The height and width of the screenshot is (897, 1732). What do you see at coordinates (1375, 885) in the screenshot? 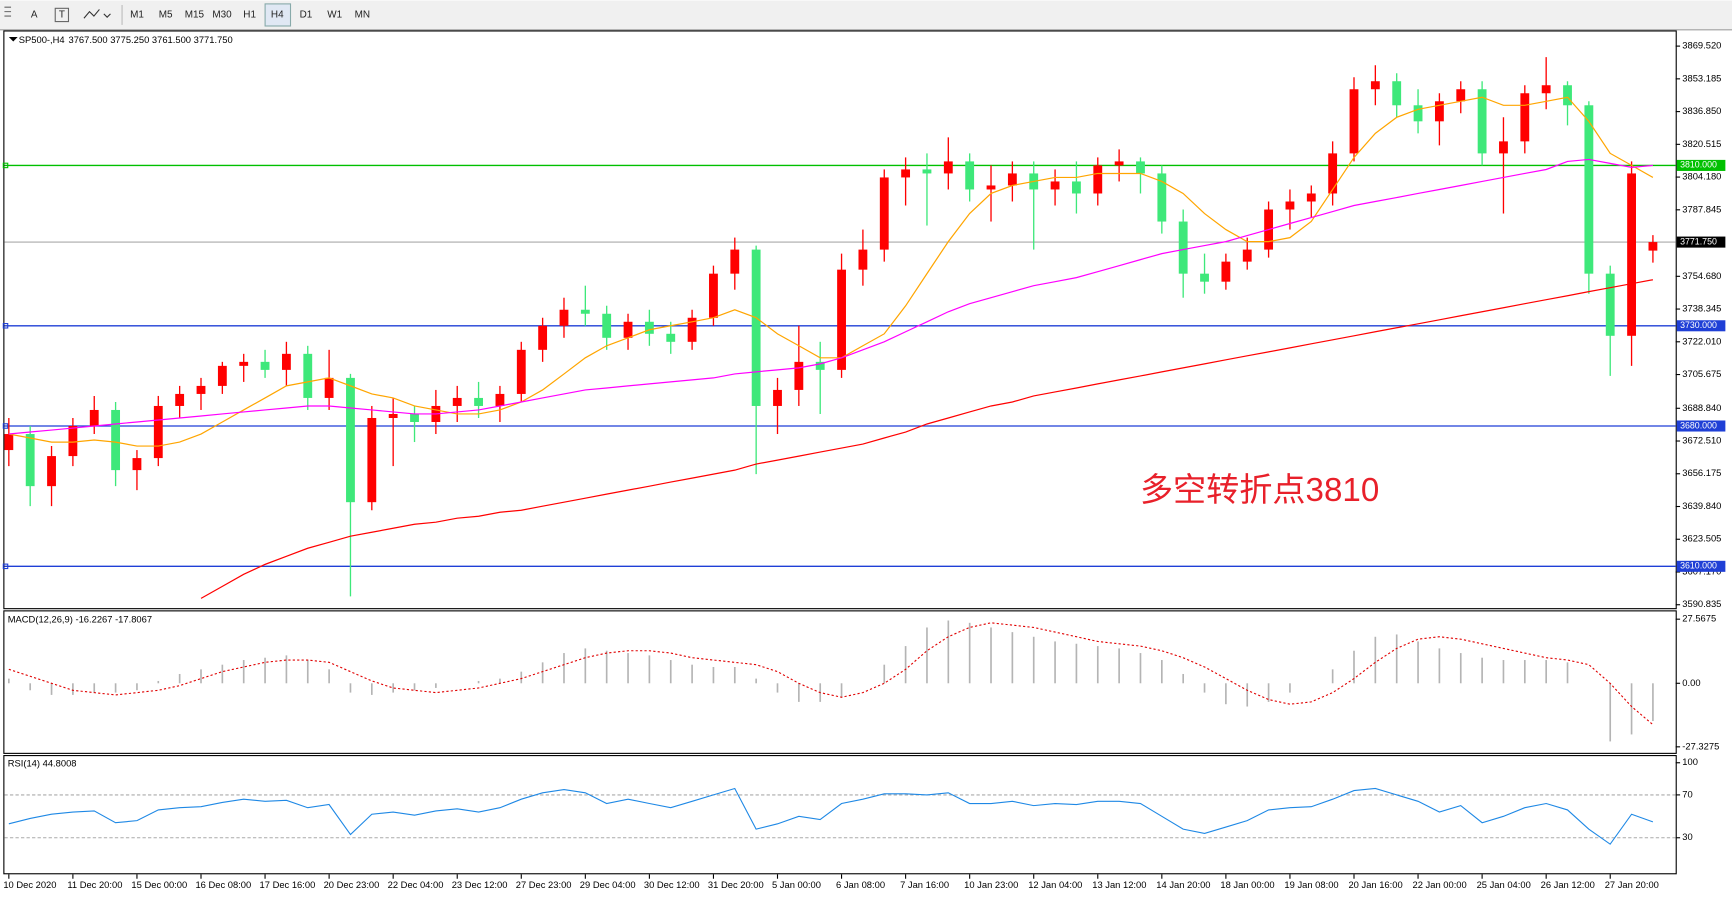
I see `x-tick-label: 20 Jan 16:00` at bounding box center [1375, 885].